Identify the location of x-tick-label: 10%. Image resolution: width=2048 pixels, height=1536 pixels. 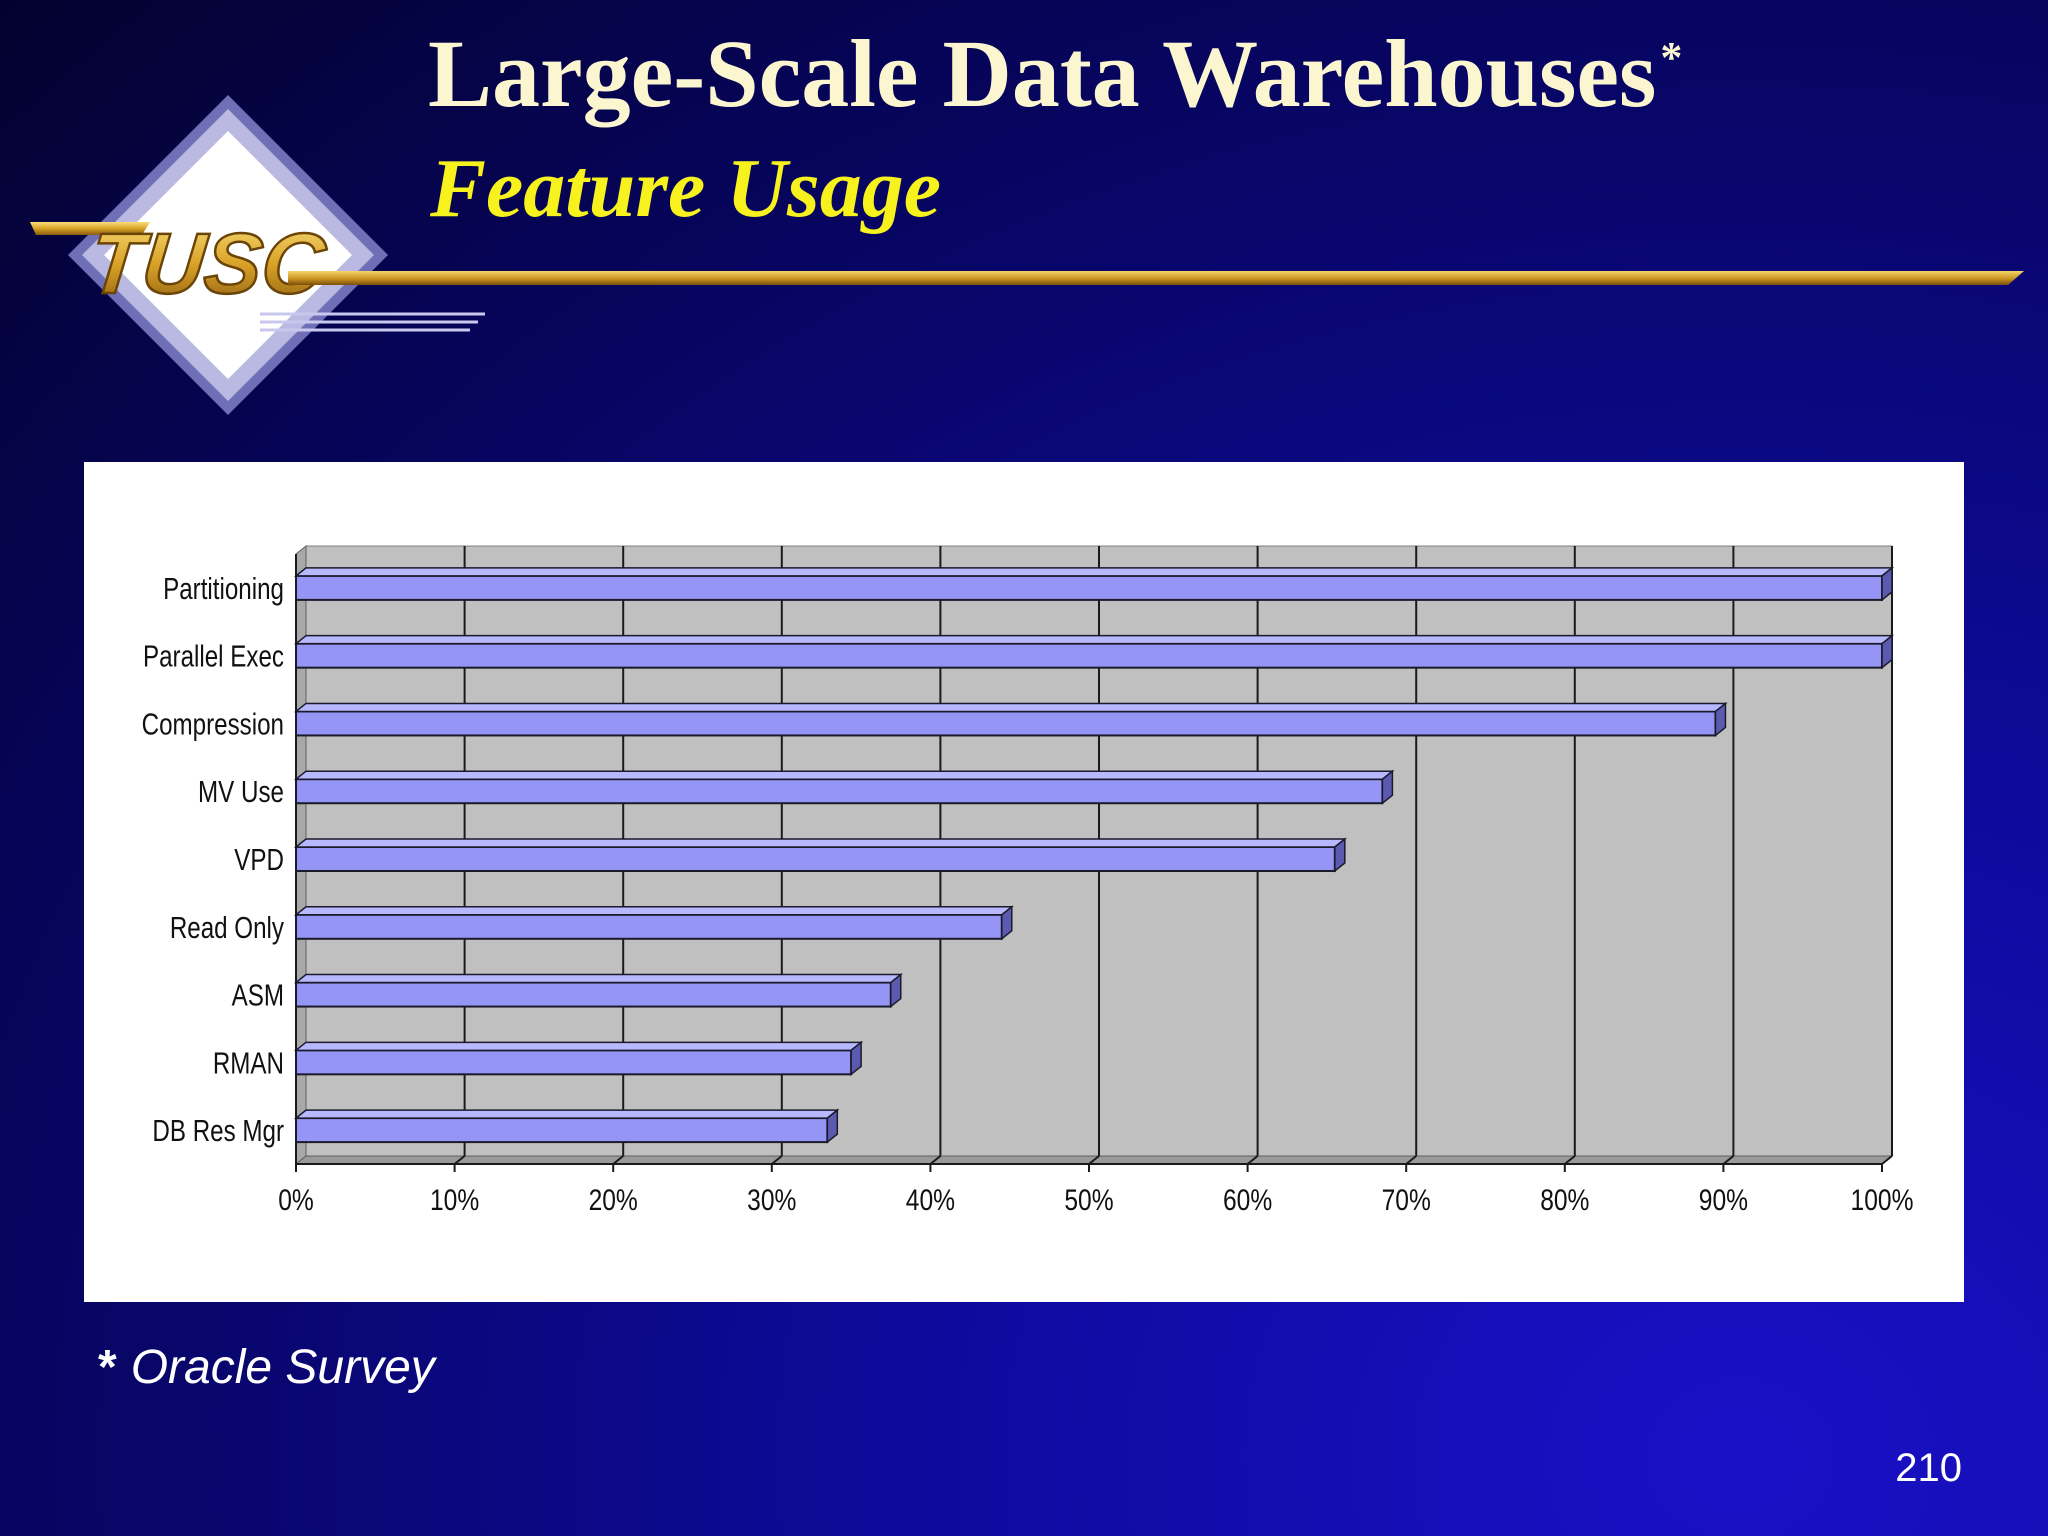
(454, 1200).